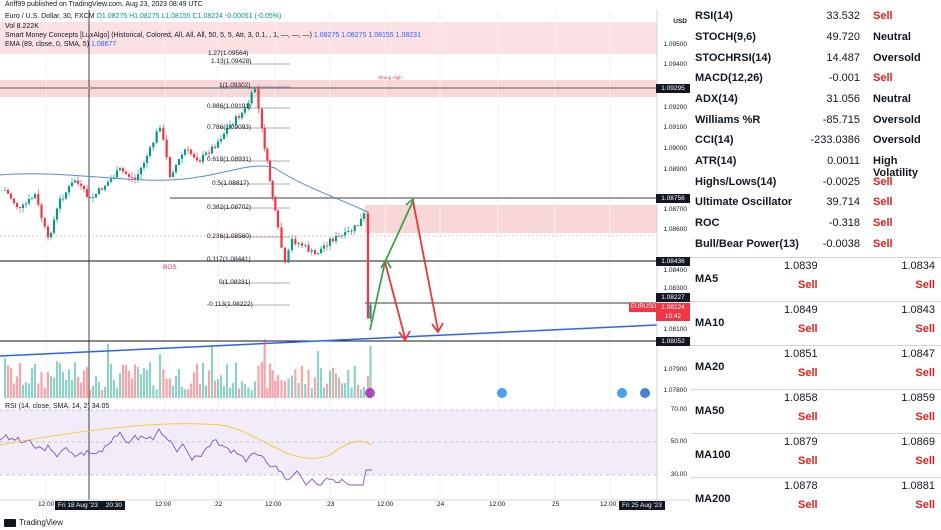 This screenshot has height=530, width=941. Describe the element at coordinates (673, 88) in the screenshot. I see `price-box: 1.09295` at that location.